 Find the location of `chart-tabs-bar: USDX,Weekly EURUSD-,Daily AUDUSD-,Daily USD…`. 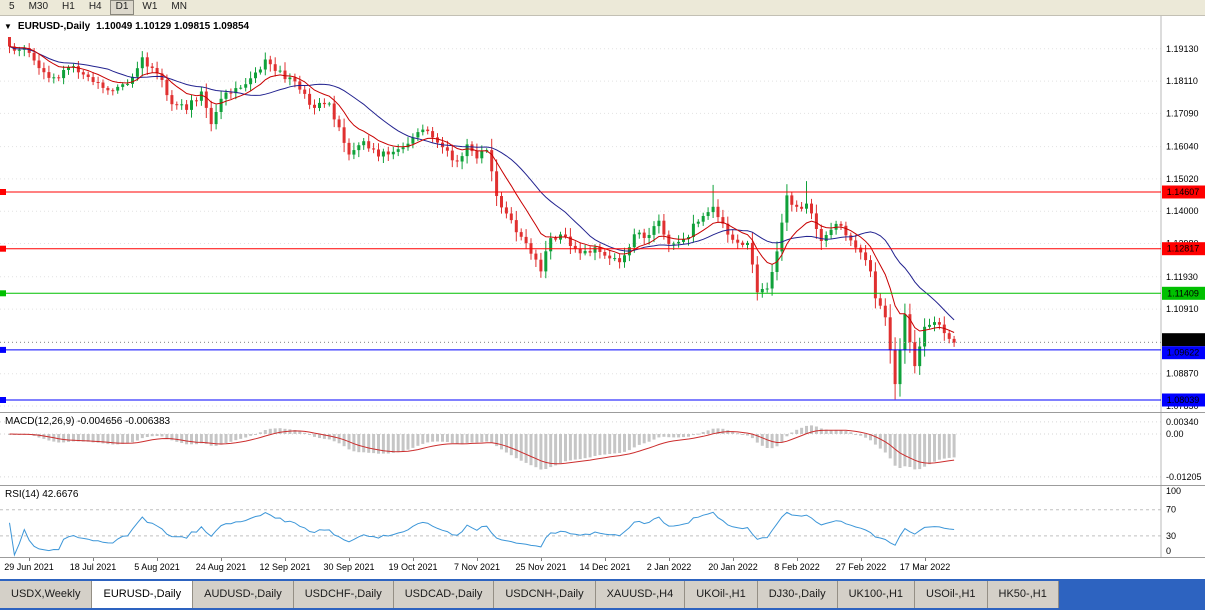

chart-tabs-bar: USDX,Weekly EURUSD-,Daily AUDUSD-,Daily USD… is located at coordinates (602, 594).